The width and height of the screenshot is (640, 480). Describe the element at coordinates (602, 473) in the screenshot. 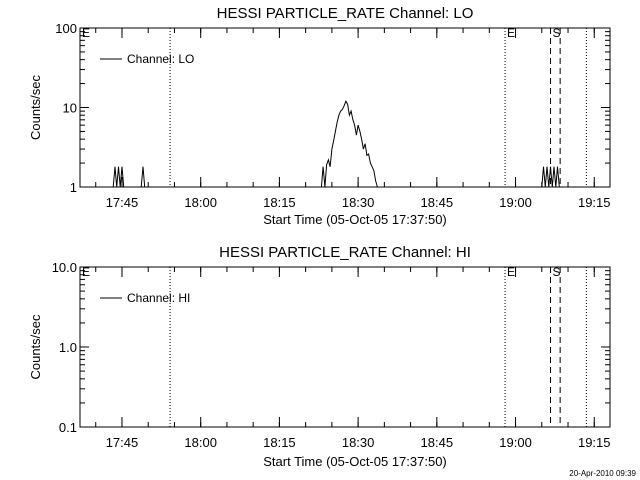

I see `footer-timestamp: 20-Apr-2010 09:39` at that location.